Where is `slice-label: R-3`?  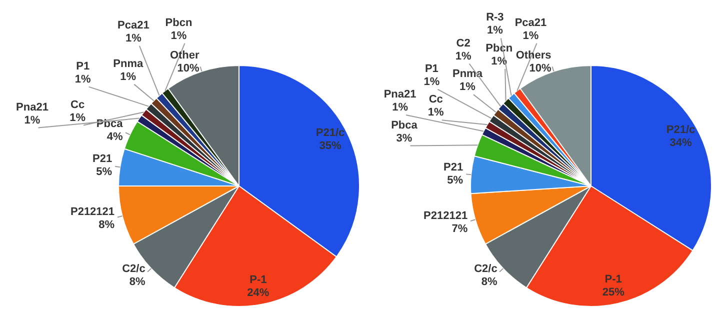
slice-label: R-3 is located at coordinates (495, 18).